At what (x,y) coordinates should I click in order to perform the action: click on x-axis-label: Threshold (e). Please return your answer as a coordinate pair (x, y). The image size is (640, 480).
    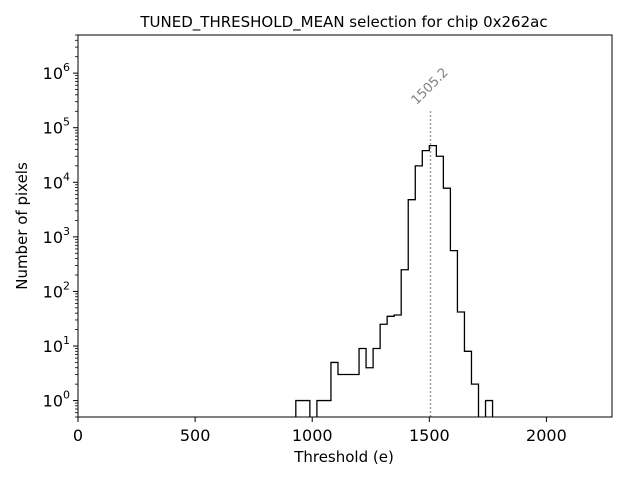
    Looking at the image, I should click on (343, 457).